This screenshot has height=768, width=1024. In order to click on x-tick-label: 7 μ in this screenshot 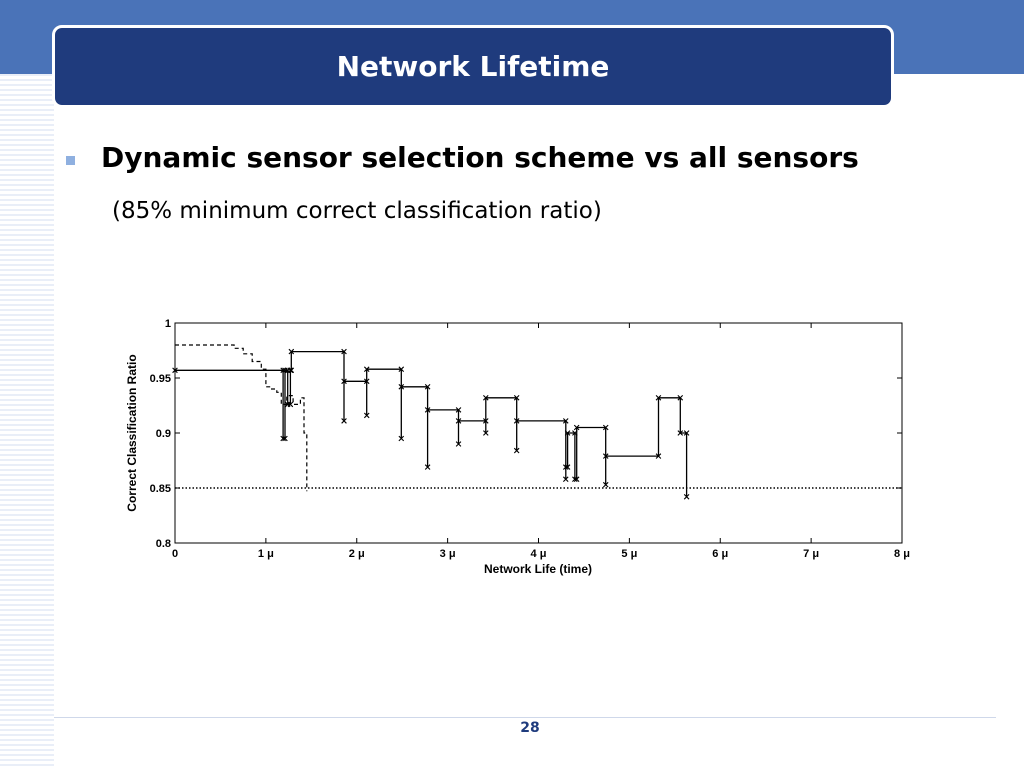, I will do `click(811, 554)`.